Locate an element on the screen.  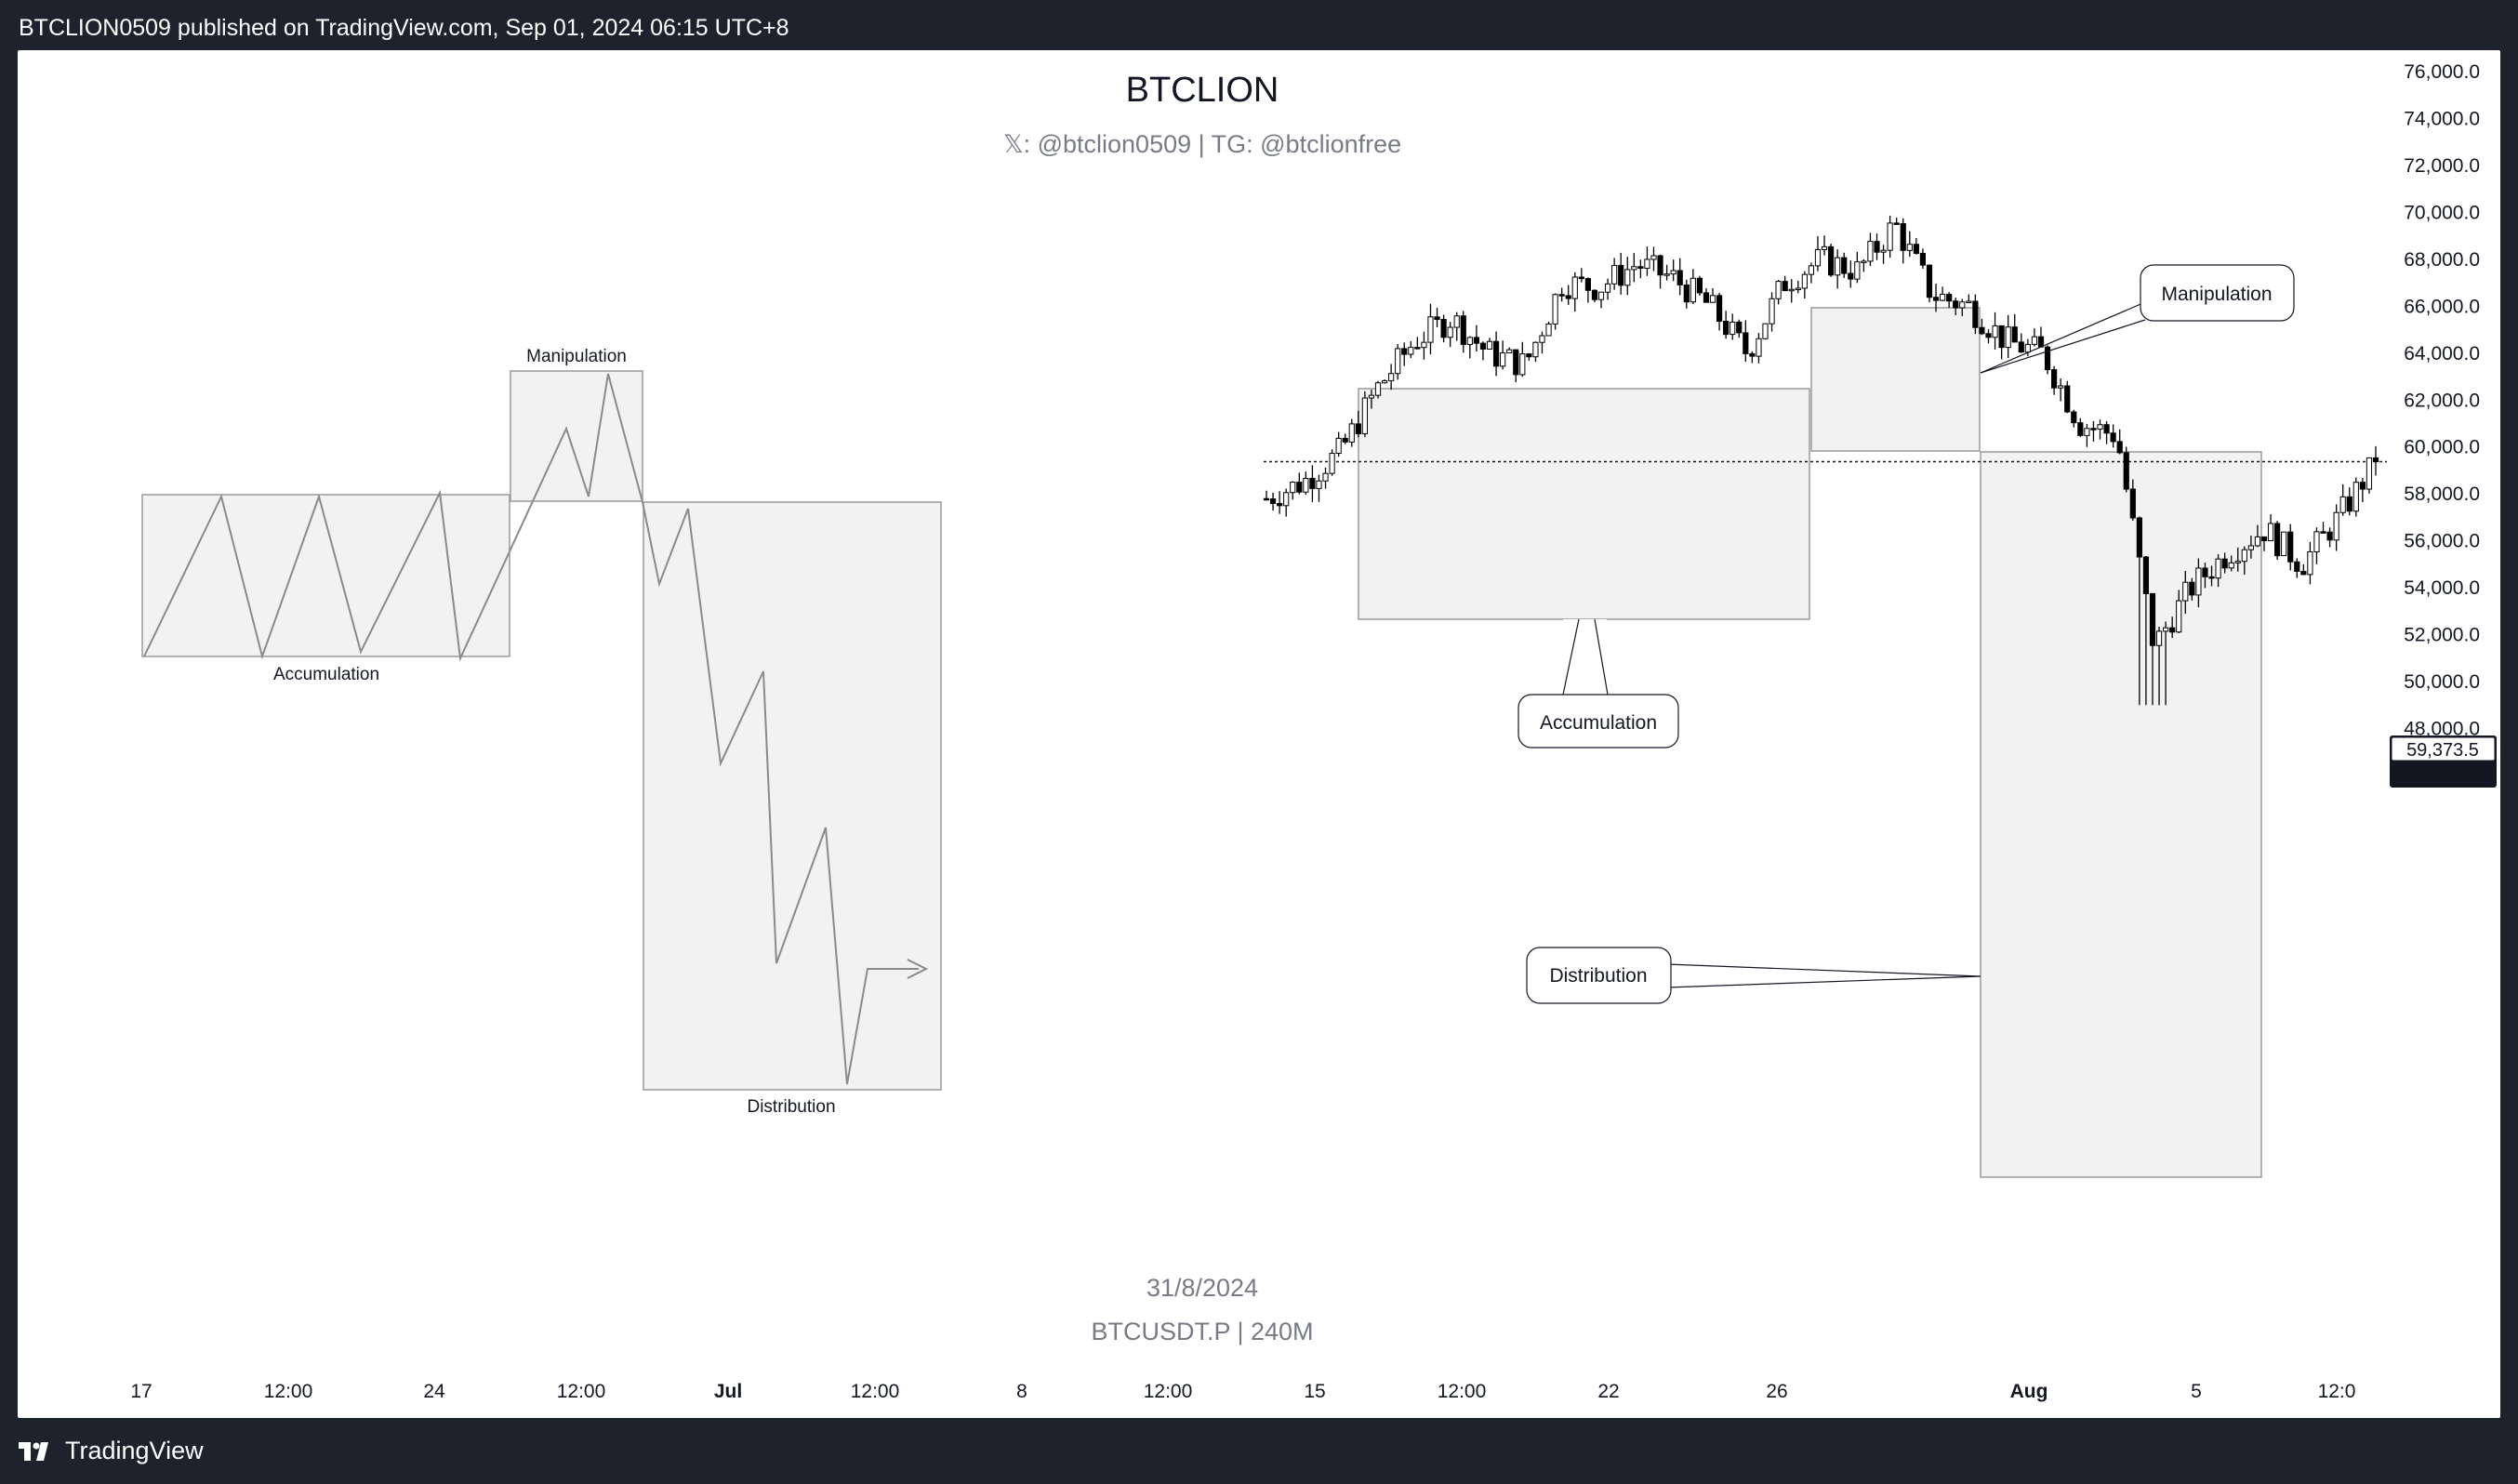
price-tick-label: 72,000.0 is located at coordinates (2442, 166).